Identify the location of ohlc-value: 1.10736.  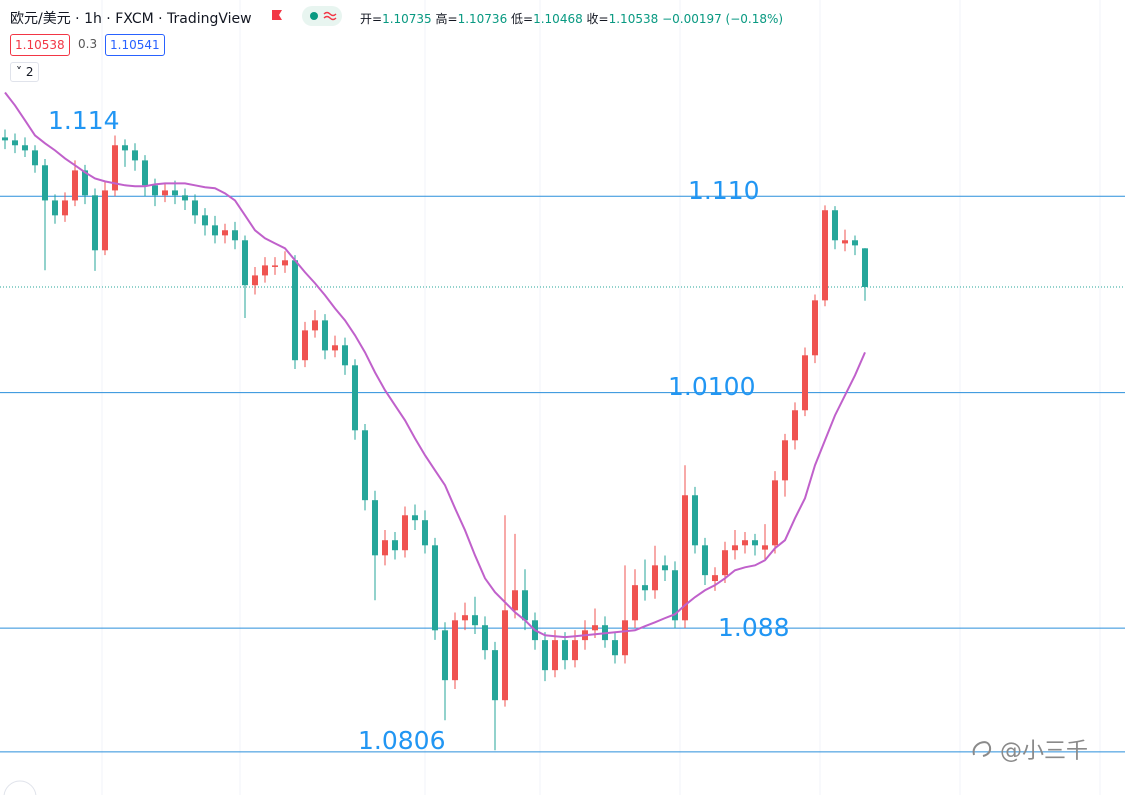
(482, 19).